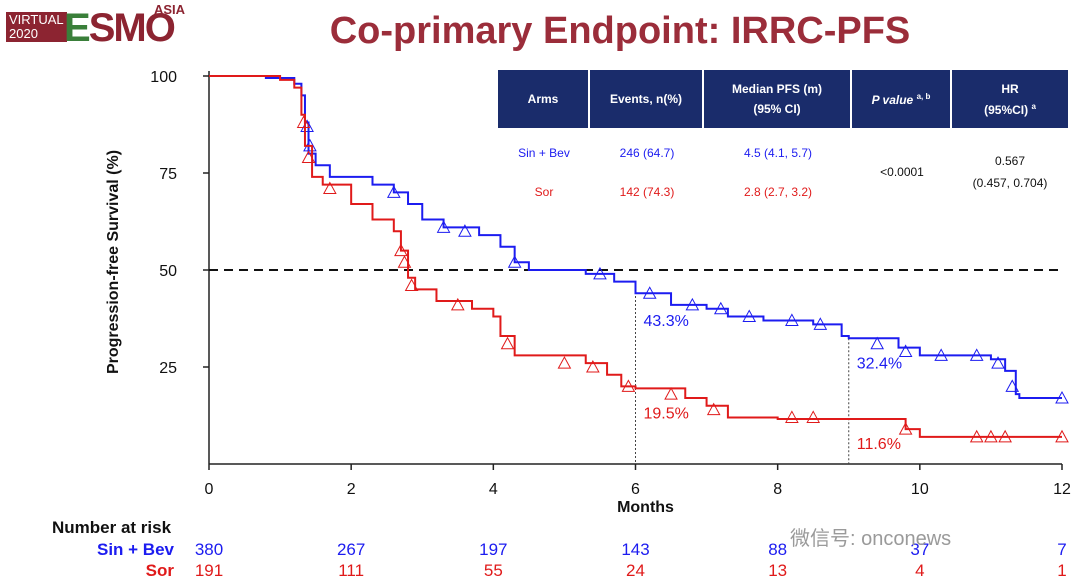 Image resolution: width=1080 pixels, height=581 pixels. Describe the element at coordinates (777, 489) in the screenshot. I see `x-tick-label: 8` at that location.